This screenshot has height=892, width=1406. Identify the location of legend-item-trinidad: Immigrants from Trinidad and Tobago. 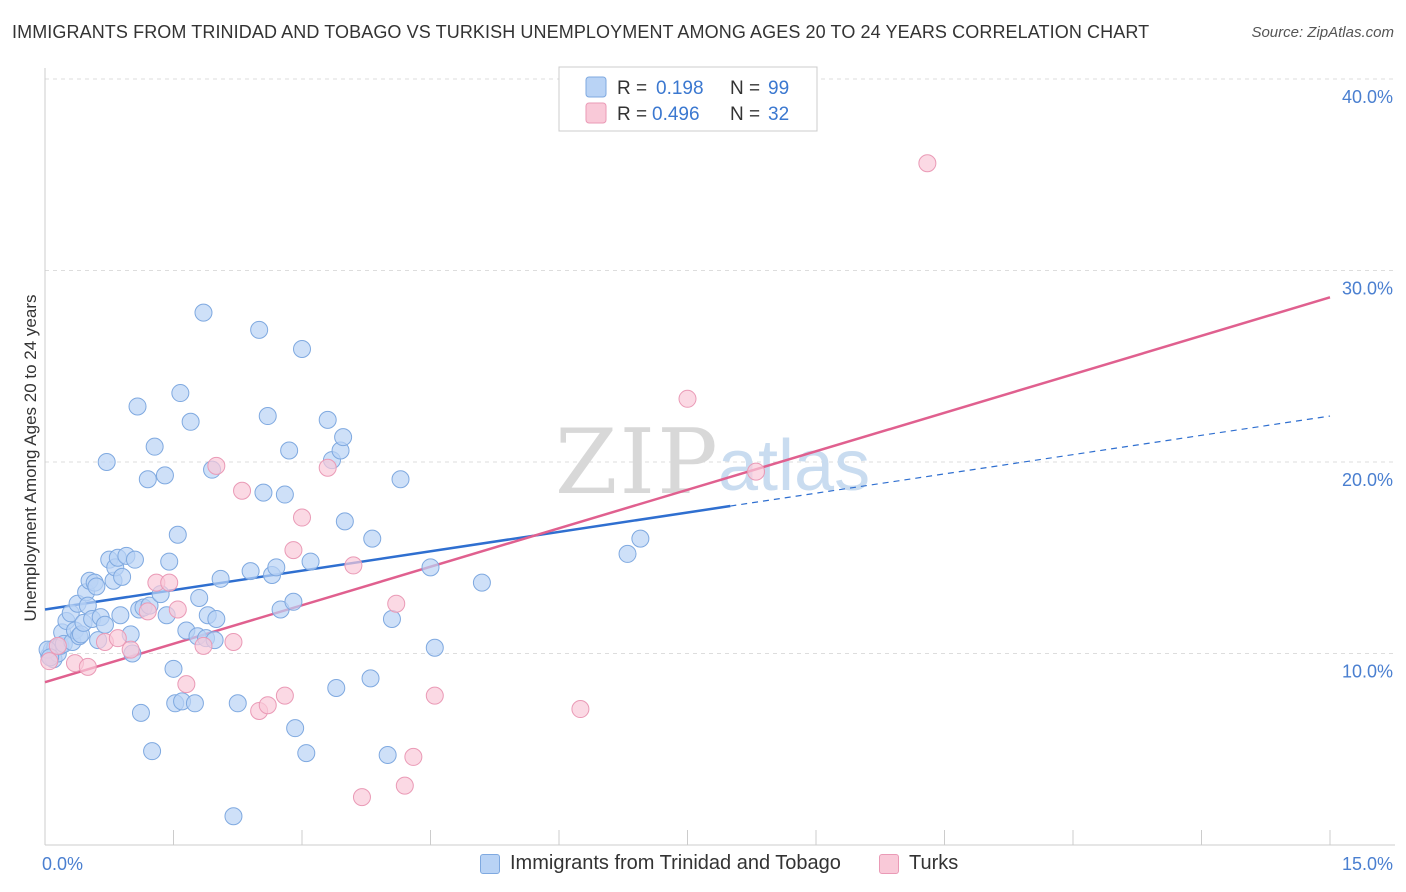
(660, 863).